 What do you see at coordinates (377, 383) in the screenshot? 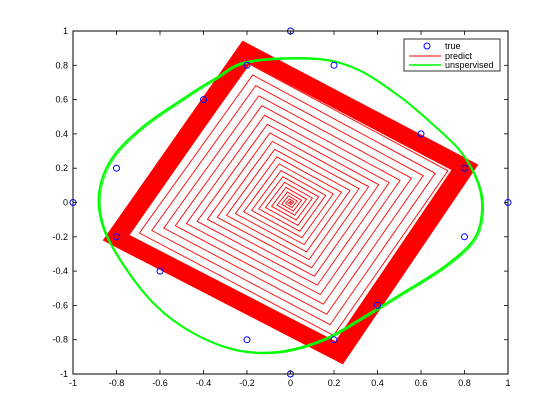
I see `x-tick-label: 0.4` at bounding box center [377, 383].